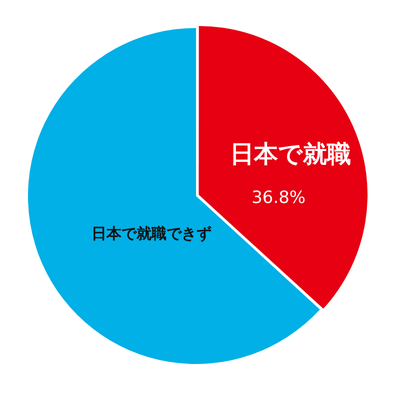 This screenshot has width=400, height=400. What do you see at coordinates (291, 154) in the screenshot?
I see `slice-label: 日本で就職` at bounding box center [291, 154].